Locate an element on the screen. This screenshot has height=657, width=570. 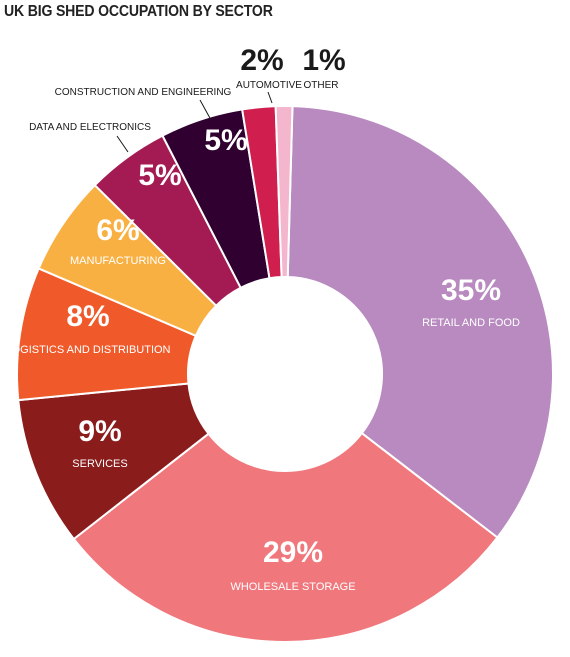
slice-label-other: OTHER is located at coordinates (321, 85).